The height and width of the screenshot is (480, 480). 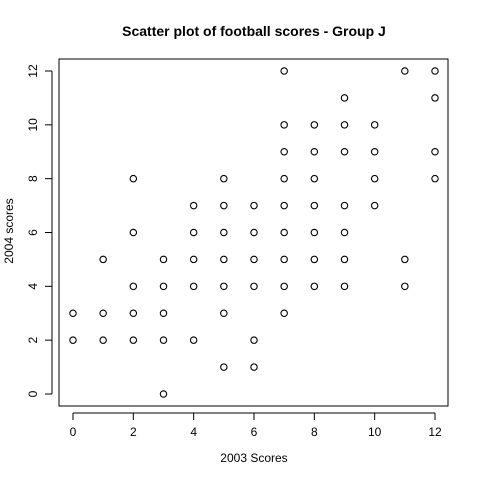 What do you see at coordinates (33, 125) in the screenshot?
I see `y-tick-label: 10` at bounding box center [33, 125].